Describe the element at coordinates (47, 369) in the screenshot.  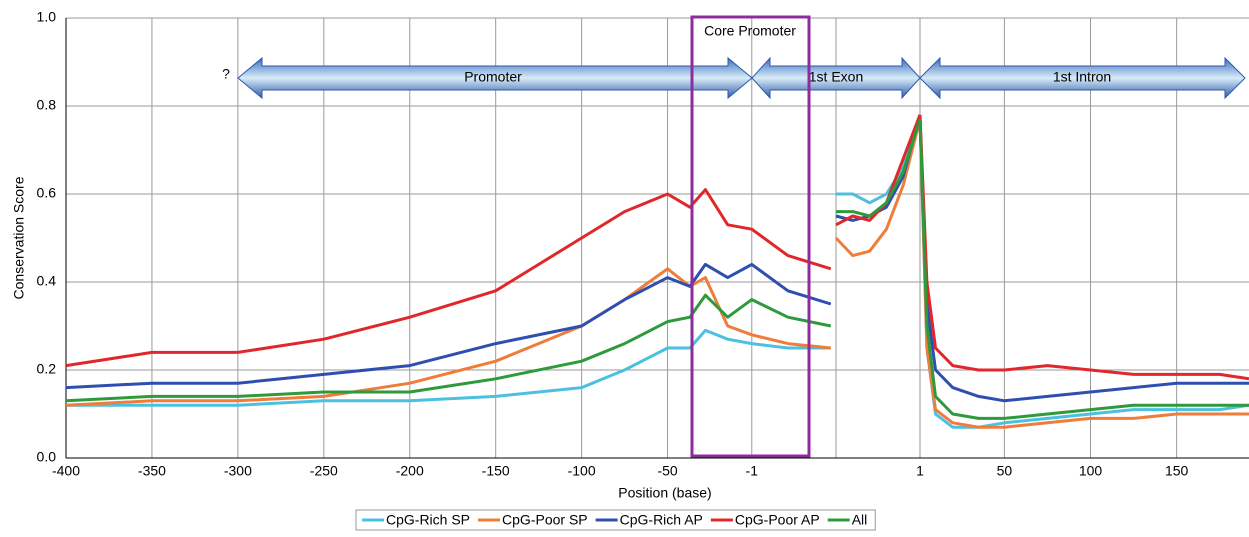
I see `y-tick-label: 0.2` at that location.